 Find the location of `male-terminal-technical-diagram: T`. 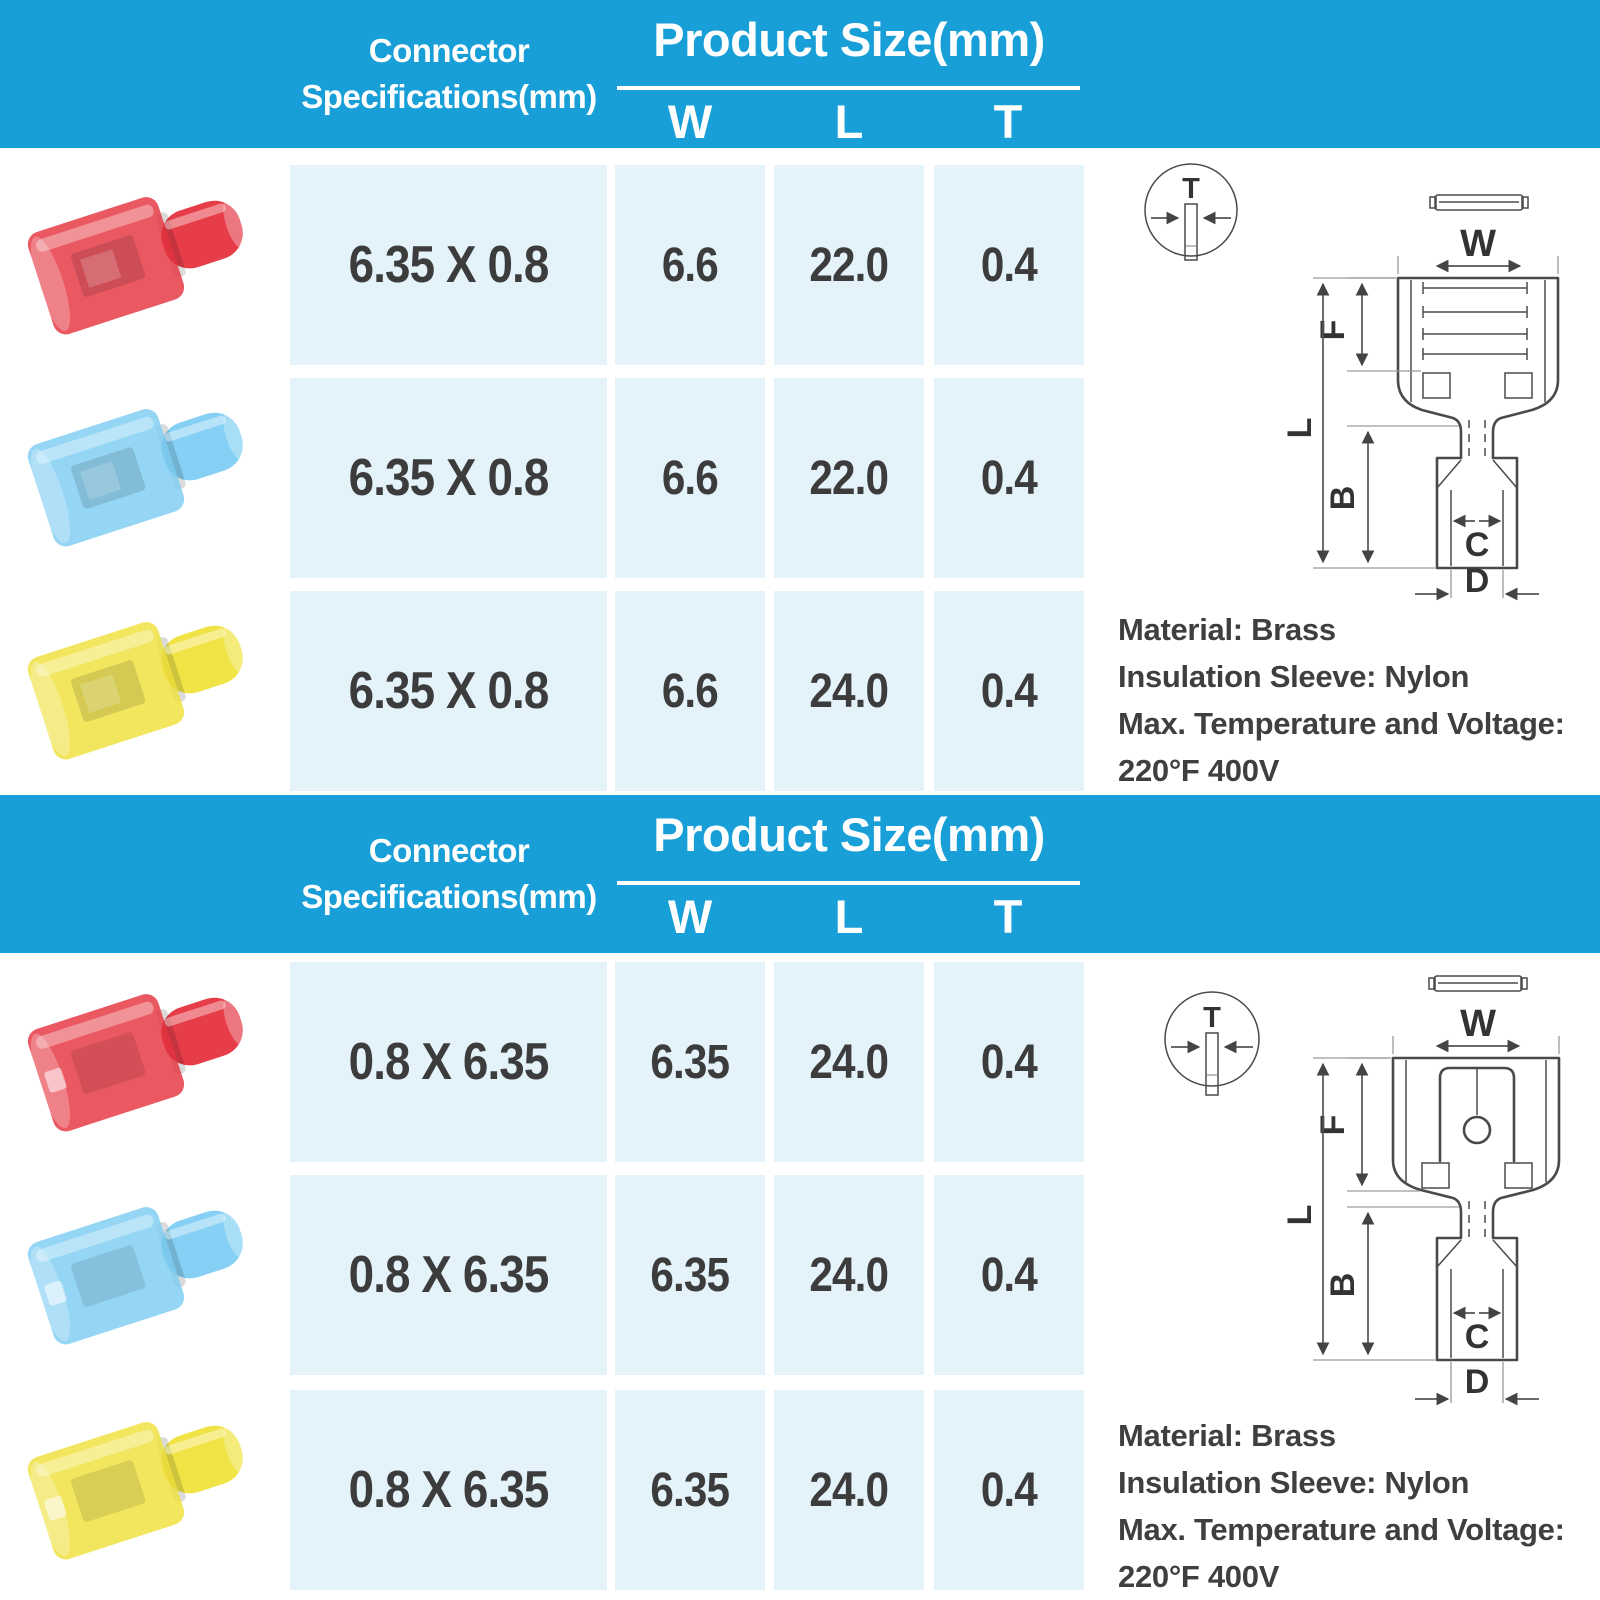

male-terminal-technical-diagram: T is located at coordinates (1362, 1190).